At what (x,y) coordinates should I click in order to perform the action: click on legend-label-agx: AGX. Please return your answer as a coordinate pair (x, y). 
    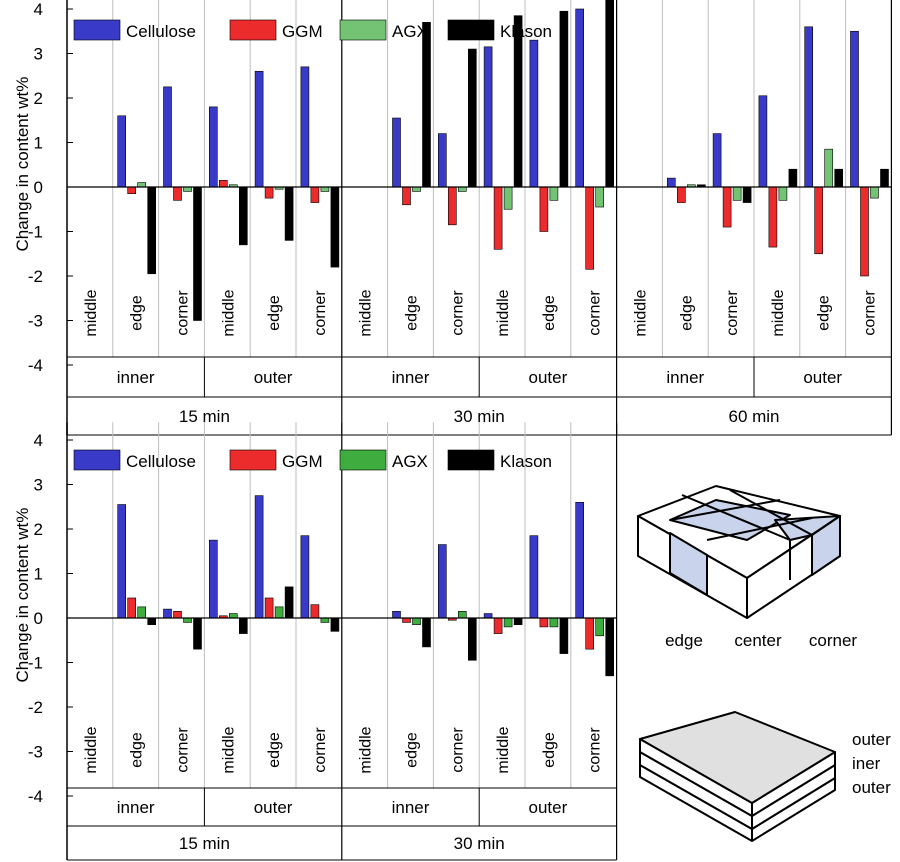
    Looking at the image, I should click on (410, 461).